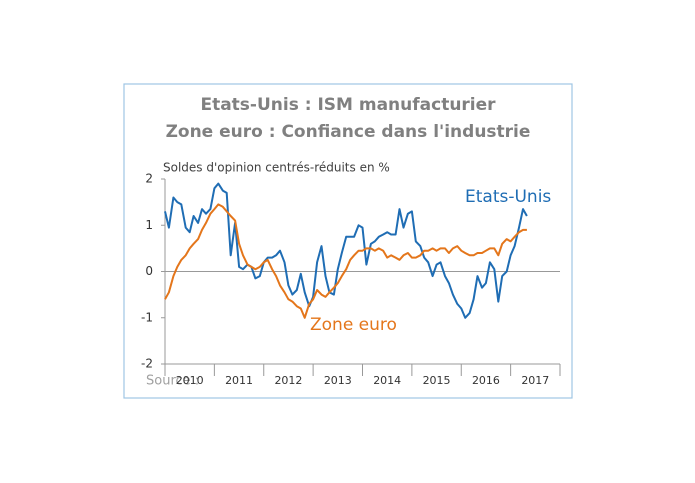 The image size is (695, 483). Describe the element at coordinates (338, 380) in the screenshot. I see `x-tick-label: 2013` at that location.